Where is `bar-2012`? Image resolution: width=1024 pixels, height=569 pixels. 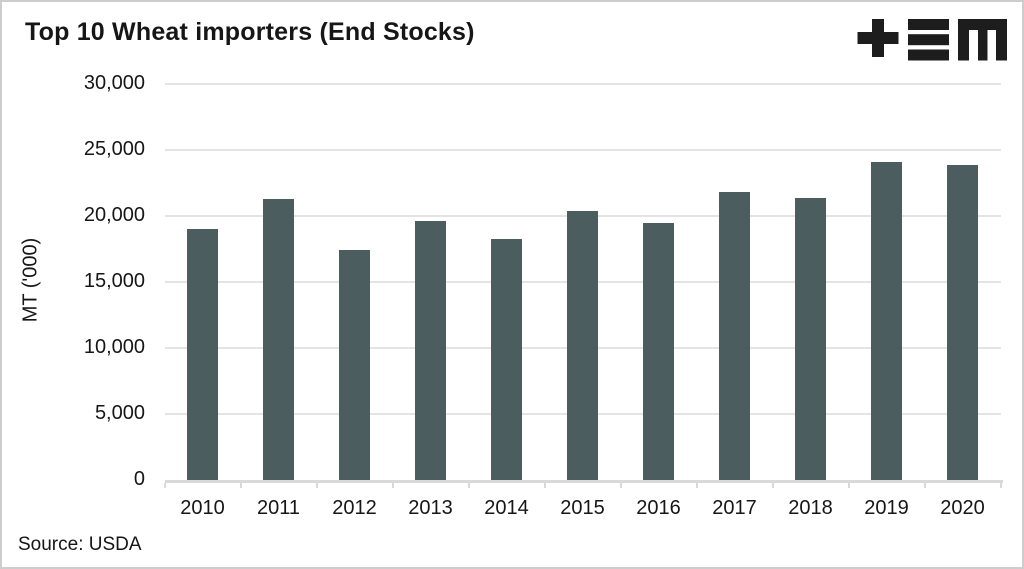
bar-2012 is located at coordinates (354, 364).